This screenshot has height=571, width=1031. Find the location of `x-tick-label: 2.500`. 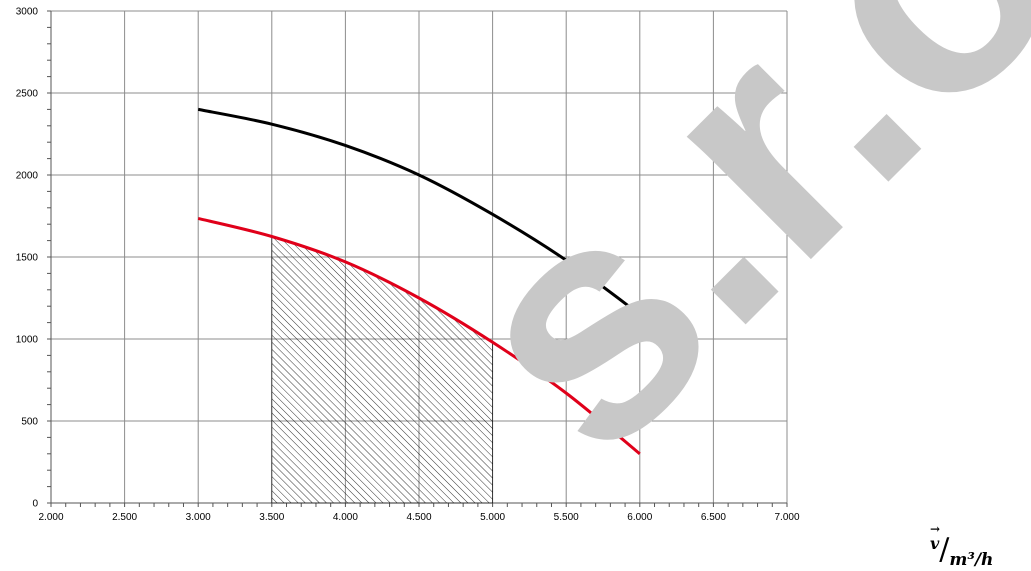

x-tick-label: 2.500 is located at coordinates (124, 517).